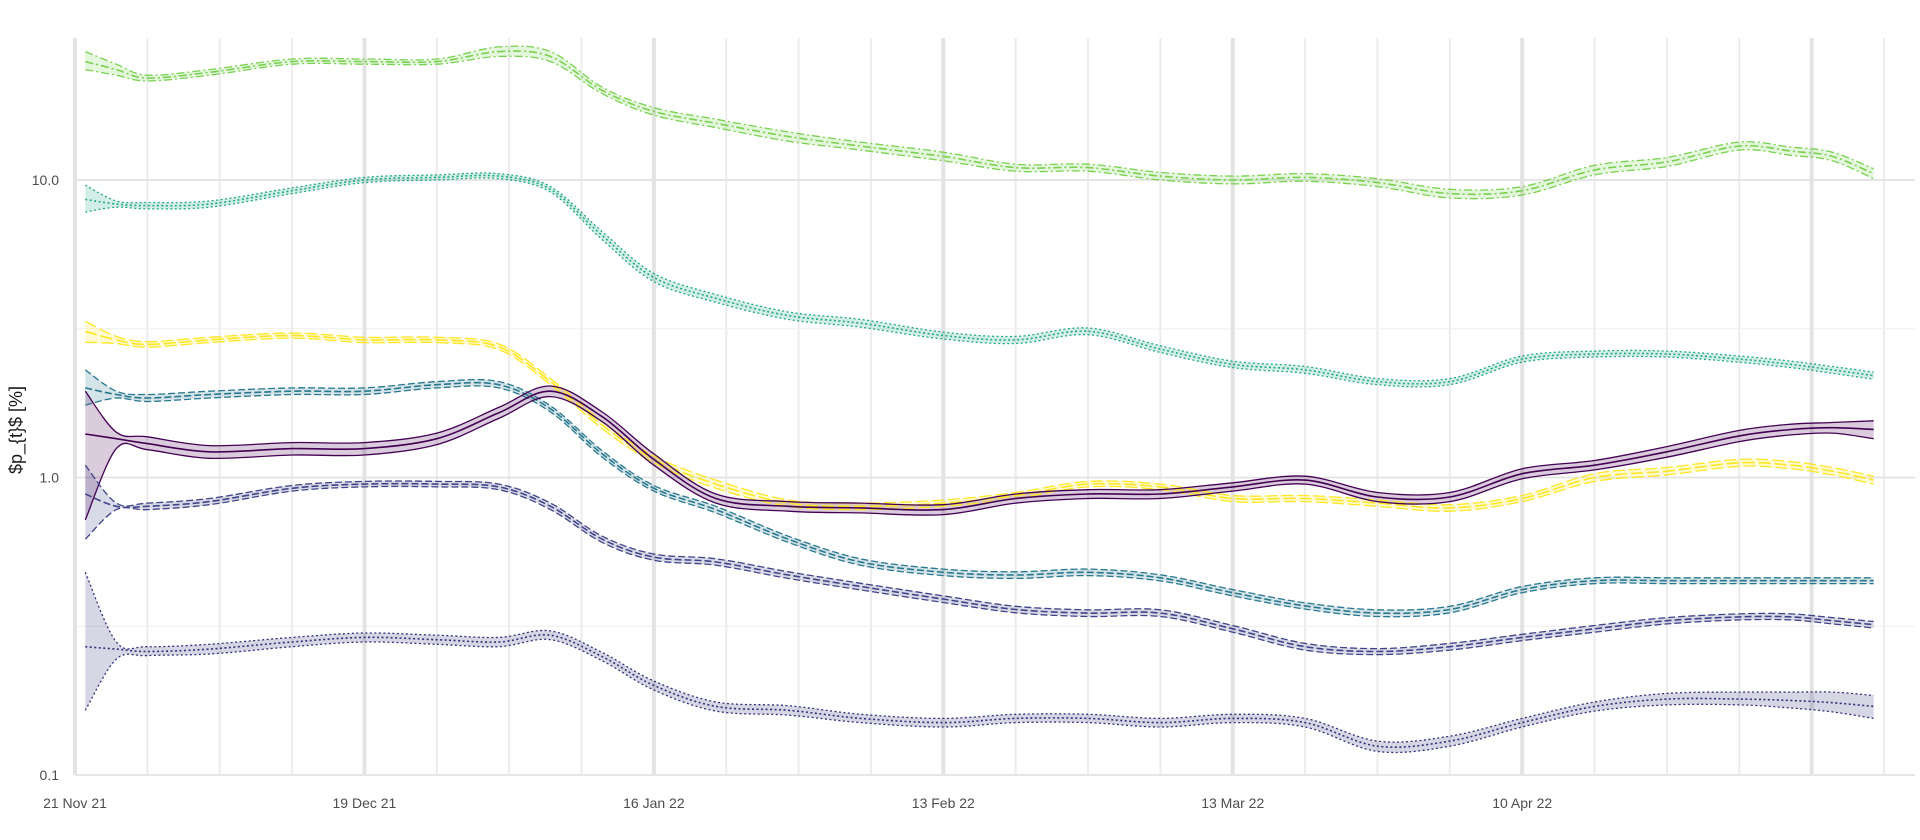 This screenshot has height=840, width=1920. I want to click on x-tick-label: 21 Nov 21, so click(75, 803).